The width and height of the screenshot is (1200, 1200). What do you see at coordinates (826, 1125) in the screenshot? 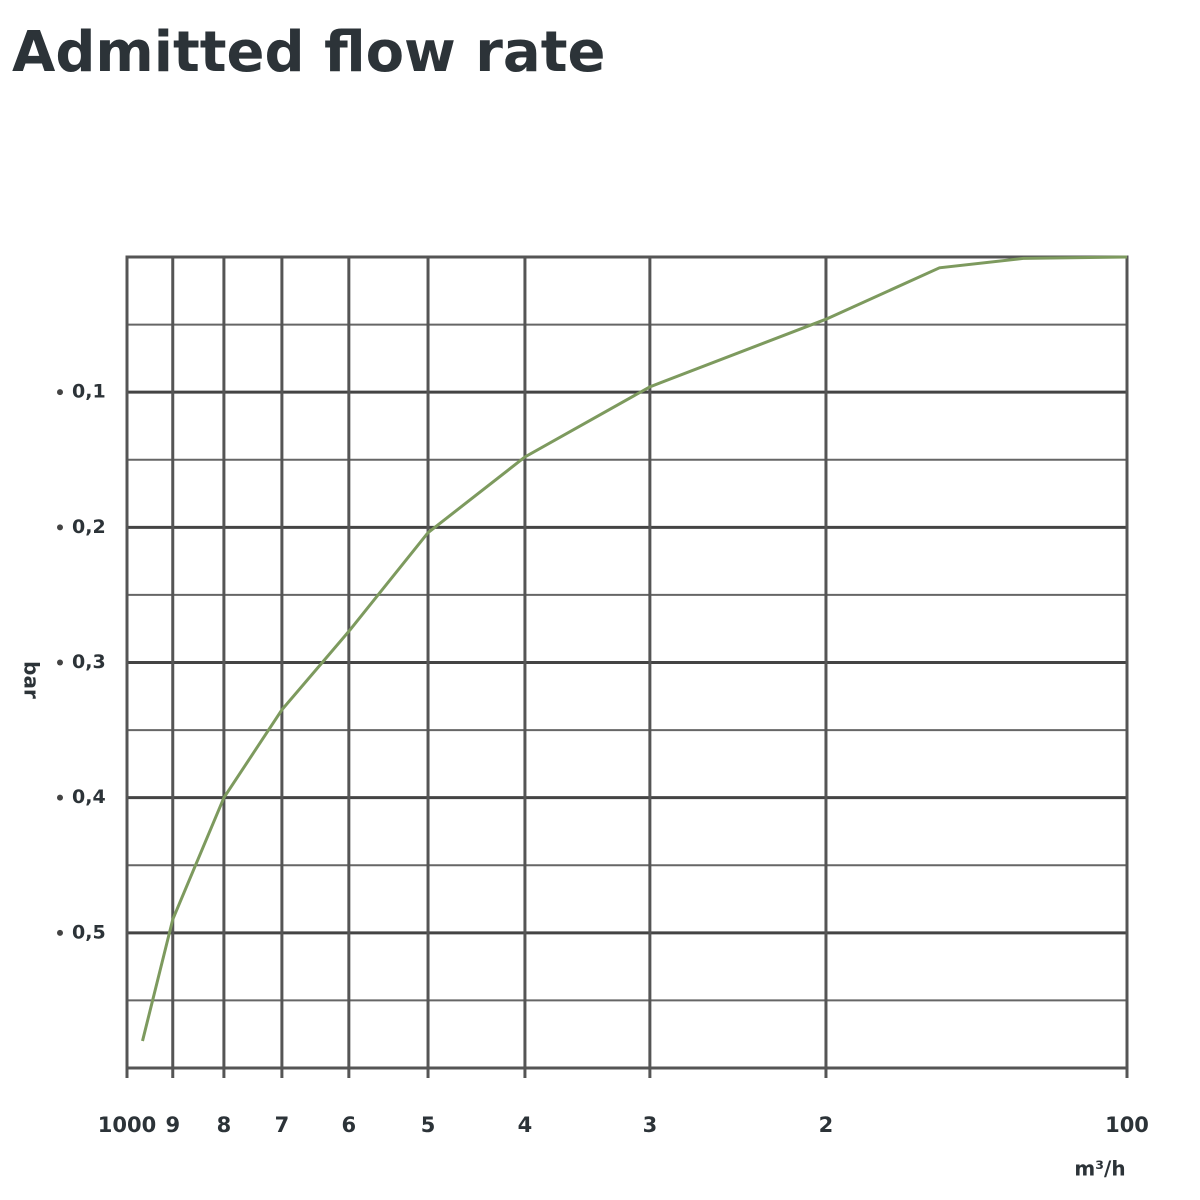
I see `x-tick-label: 2` at bounding box center [826, 1125].